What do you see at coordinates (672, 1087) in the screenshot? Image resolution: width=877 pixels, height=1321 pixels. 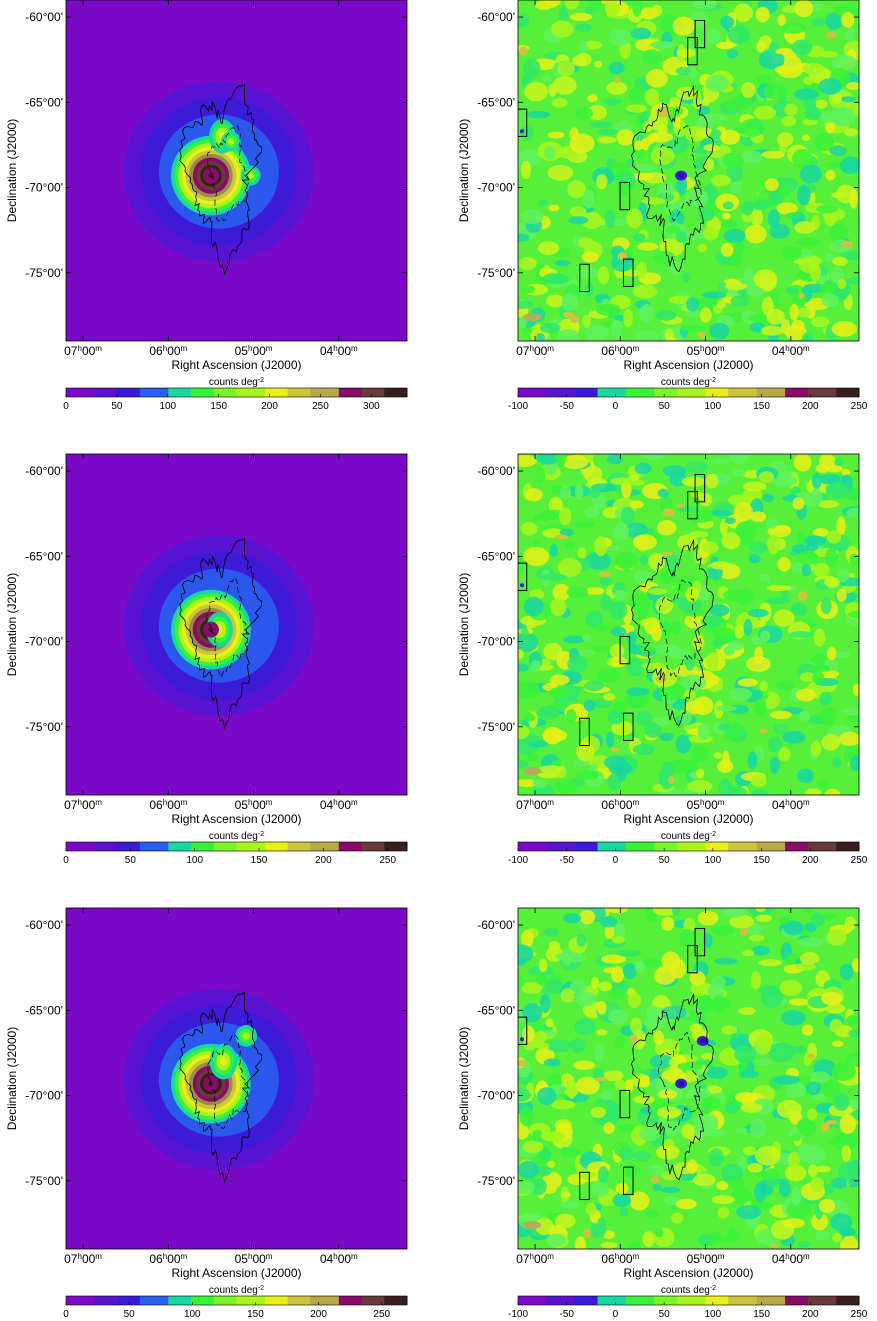 I see `contour-line` at bounding box center [672, 1087].